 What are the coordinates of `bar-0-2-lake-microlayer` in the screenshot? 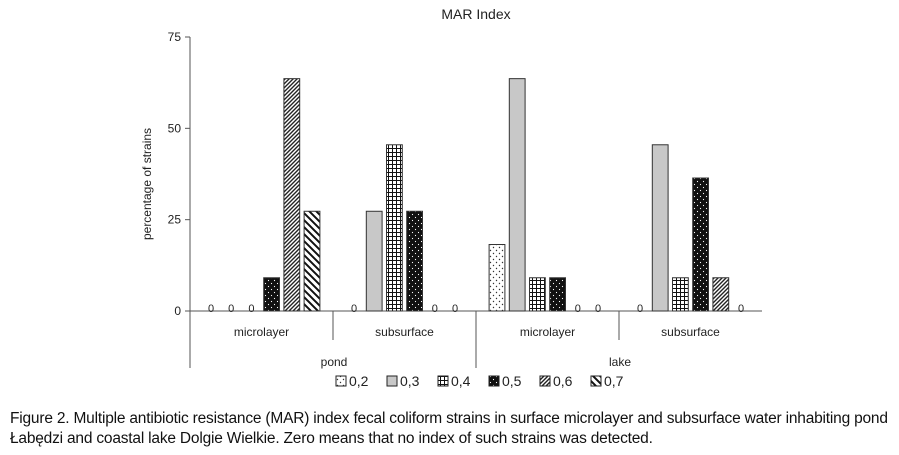 It's located at (497, 278).